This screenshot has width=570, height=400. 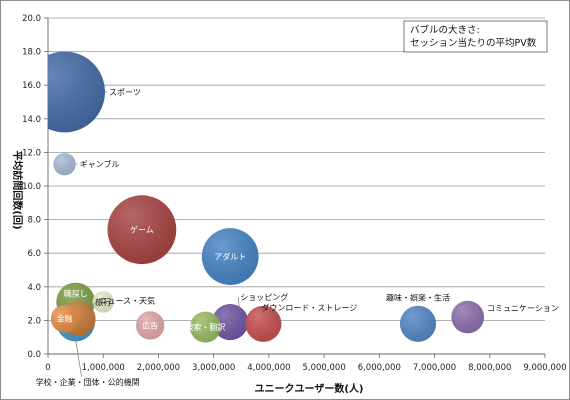 What do you see at coordinates (100, 164) in the screenshot?
I see `bubble-label: ギャンブル` at bounding box center [100, 164].